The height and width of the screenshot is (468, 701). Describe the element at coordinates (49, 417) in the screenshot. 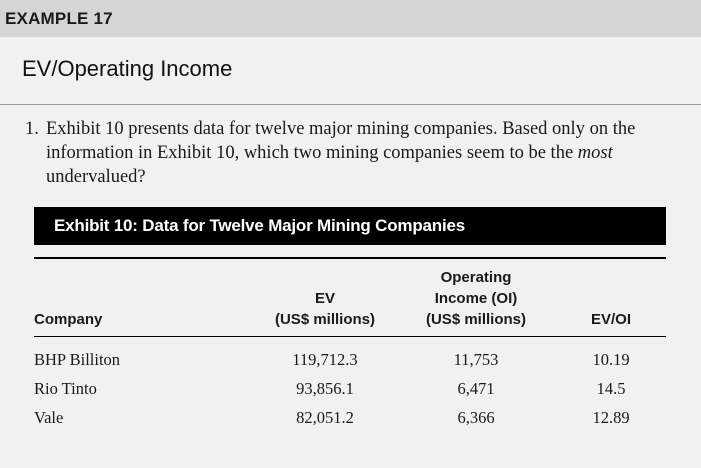

I see `cell-company: Vale` at that location.